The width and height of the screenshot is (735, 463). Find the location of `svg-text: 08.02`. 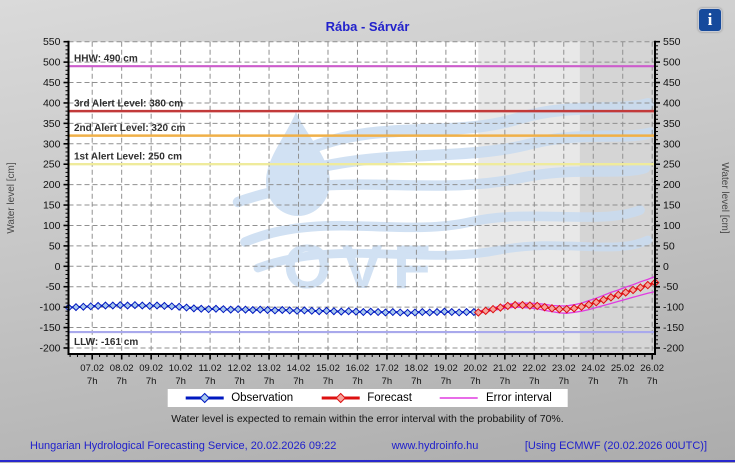

svg-text: 08.02 is located at coordinates (122, 368).